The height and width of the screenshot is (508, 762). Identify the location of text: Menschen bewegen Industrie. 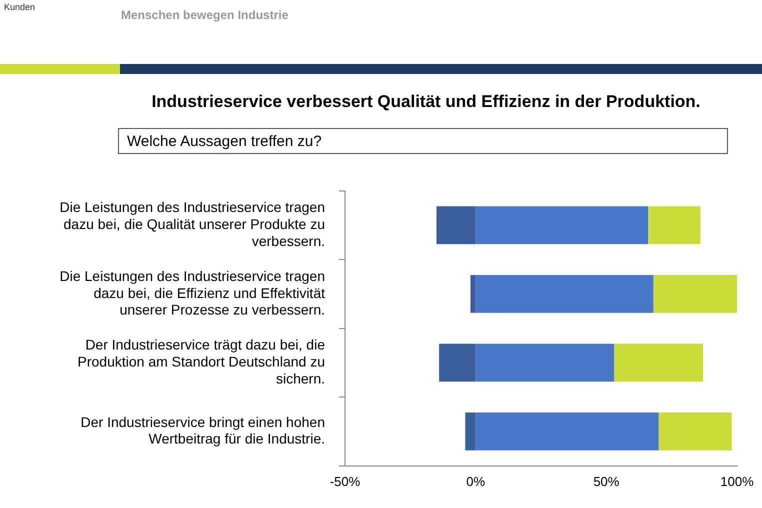
(204, 15).